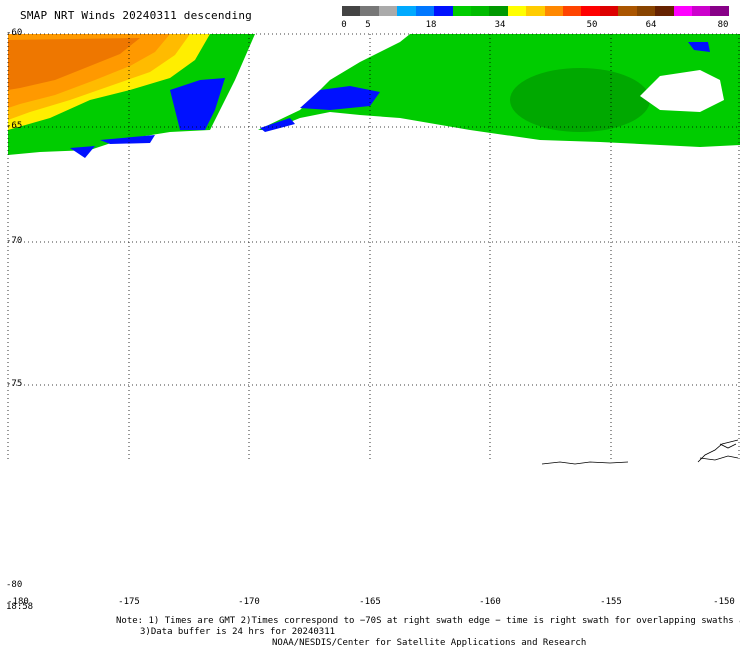  What do you see at coordinates (14, 241) in the screenshot?
I see `lat-label-70: -70` at bounding box center [14, 241].